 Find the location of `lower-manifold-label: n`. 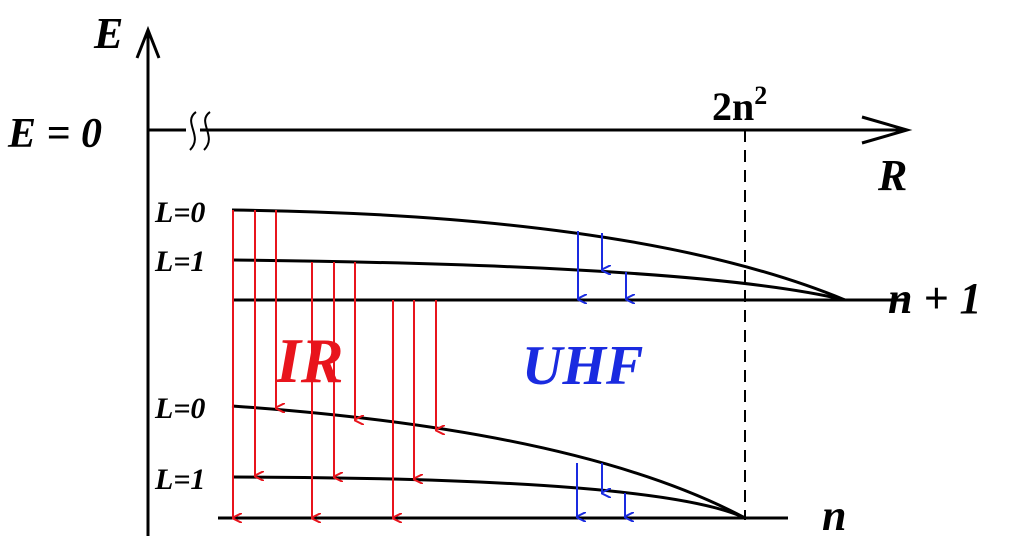

lower-manifold-label: n is located at coordinates (834, 513).